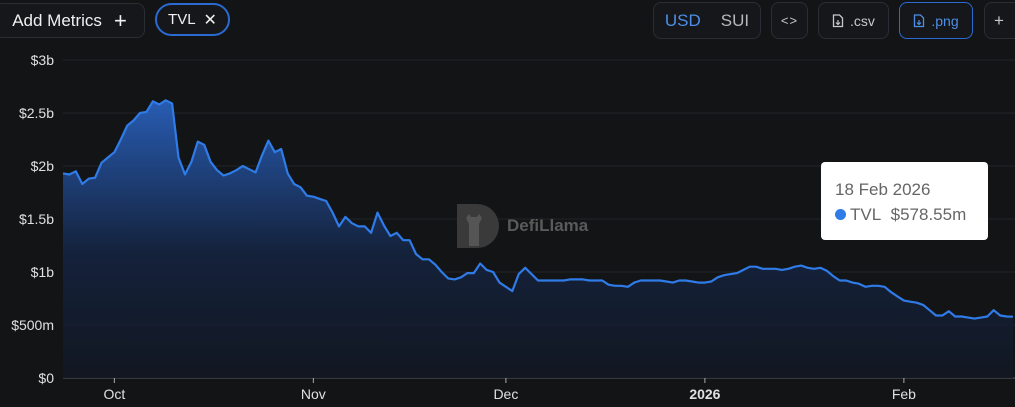 This screenshot has height=407, width=1015. What do you see at coordinates (904, 201) in the screenshot?
I see `chart-tooltip: 18 Feb 2026 TVL $578.55m` at bounding box center [904, 201].